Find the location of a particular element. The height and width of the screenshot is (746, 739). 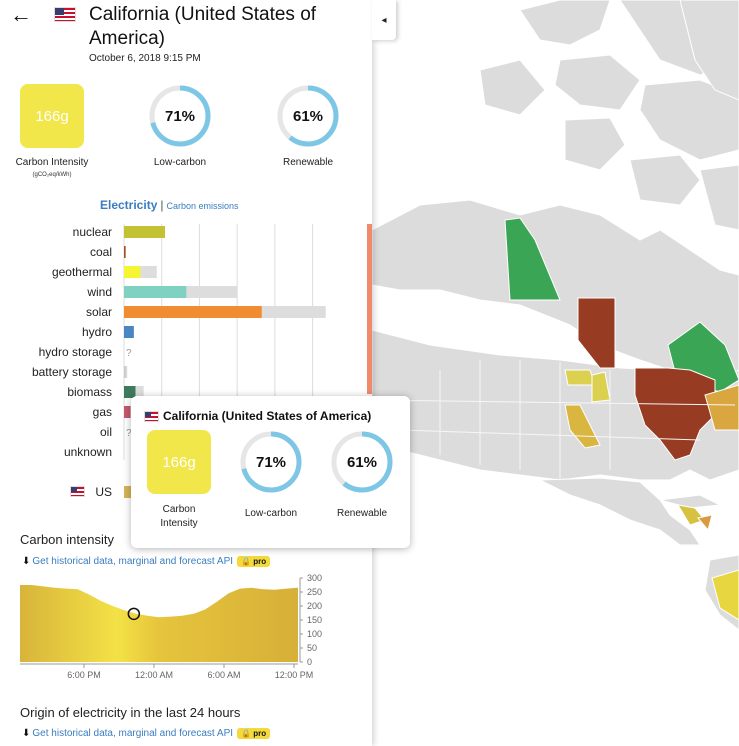

bar-solar is located at coordinates (193, 312).